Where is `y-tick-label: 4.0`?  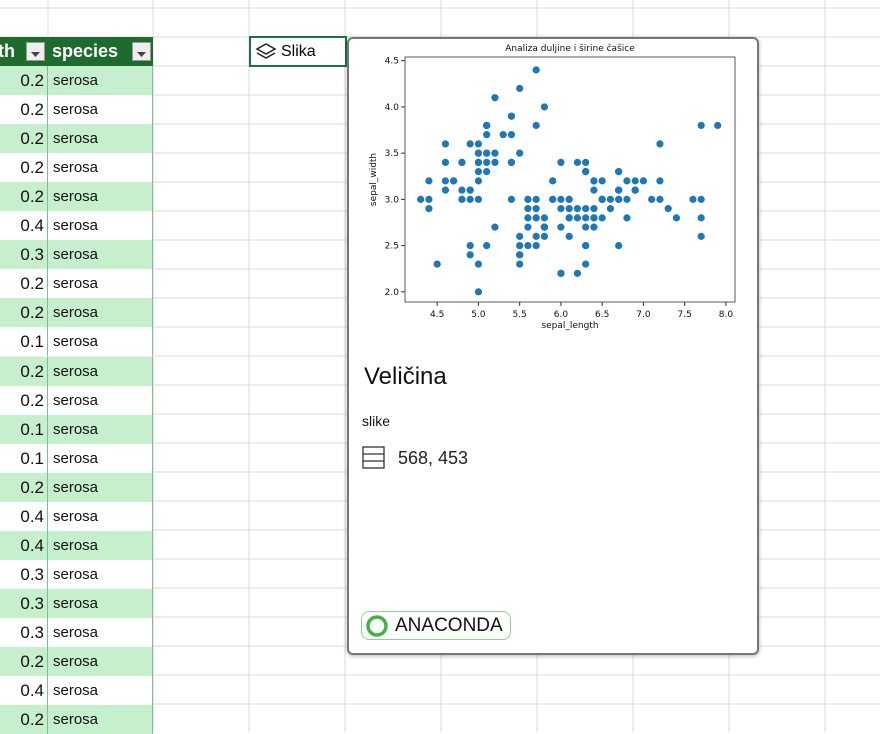 y-tick-label: 4.0 is located at coordinates (392, 108).